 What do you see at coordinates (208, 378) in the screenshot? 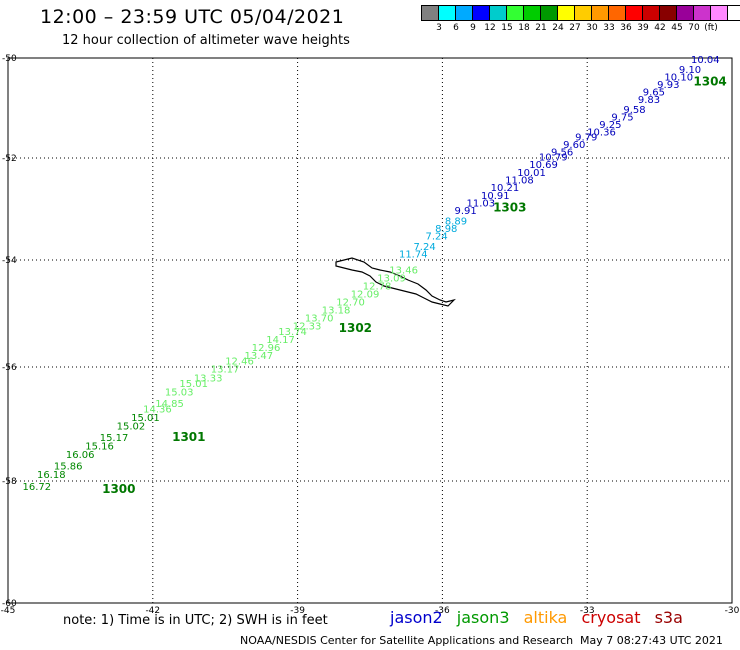
I see `swh-value-label: 13.33` at bounding box center [208, 378].